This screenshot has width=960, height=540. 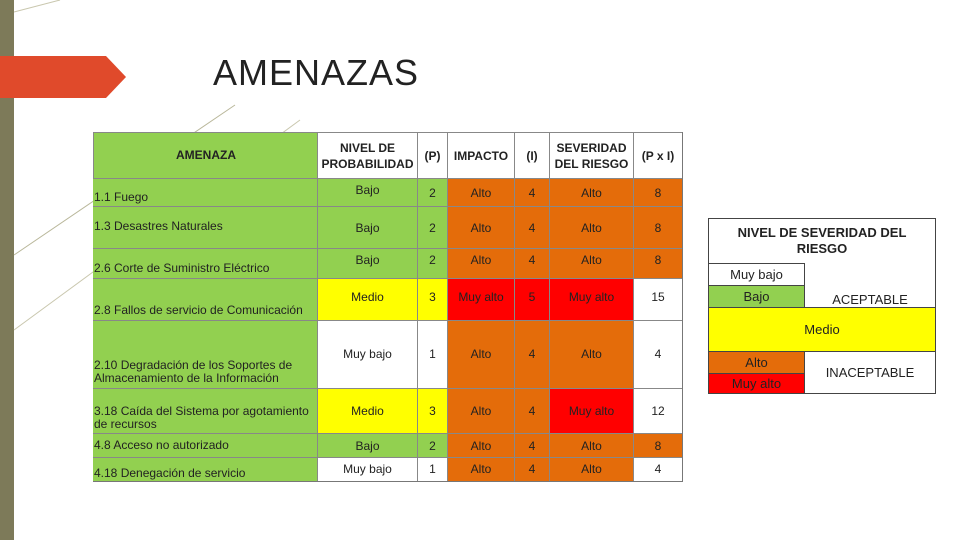 What do you see at coordinates (531, 299) in the screenshot?
I see `cell-i: 5` at bounding box center [531, 299].